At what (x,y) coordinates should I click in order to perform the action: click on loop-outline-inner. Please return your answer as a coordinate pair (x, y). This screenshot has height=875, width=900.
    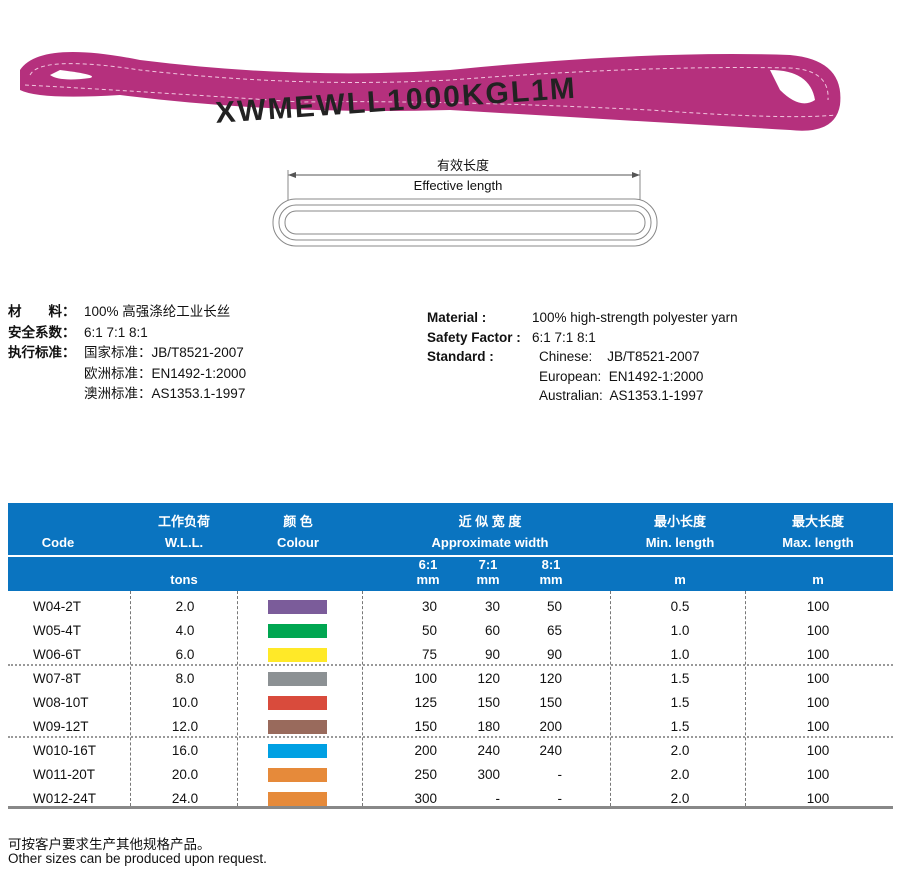
    Looking at the image, I should click on (465, 222).